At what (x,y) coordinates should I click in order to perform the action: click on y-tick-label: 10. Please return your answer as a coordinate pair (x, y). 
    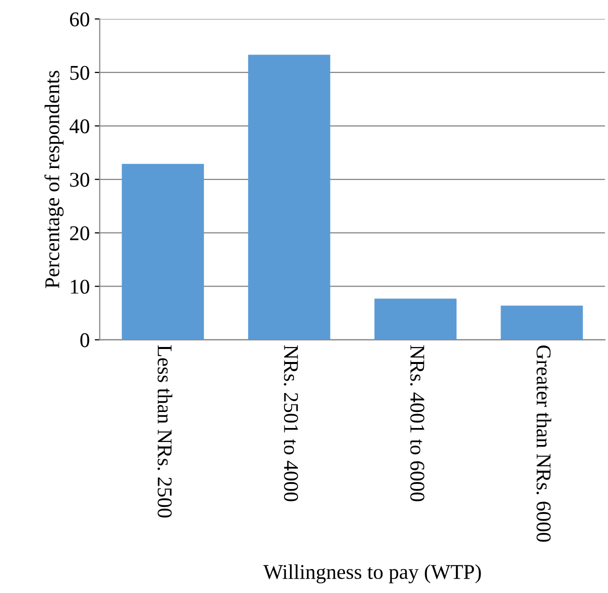
    Looking at the image, I should click on (80, 287).